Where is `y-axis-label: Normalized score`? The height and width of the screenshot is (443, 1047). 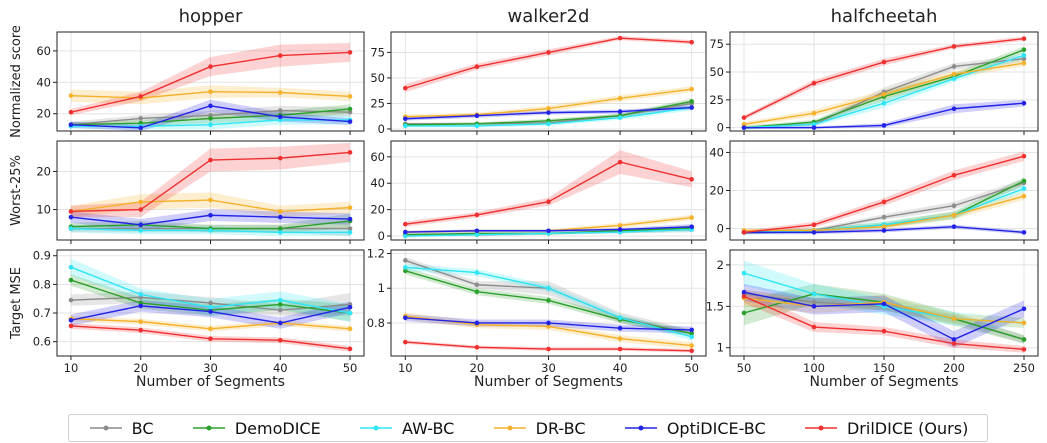 y-axis-label: Normalized score is located at coordinates (16, 81).